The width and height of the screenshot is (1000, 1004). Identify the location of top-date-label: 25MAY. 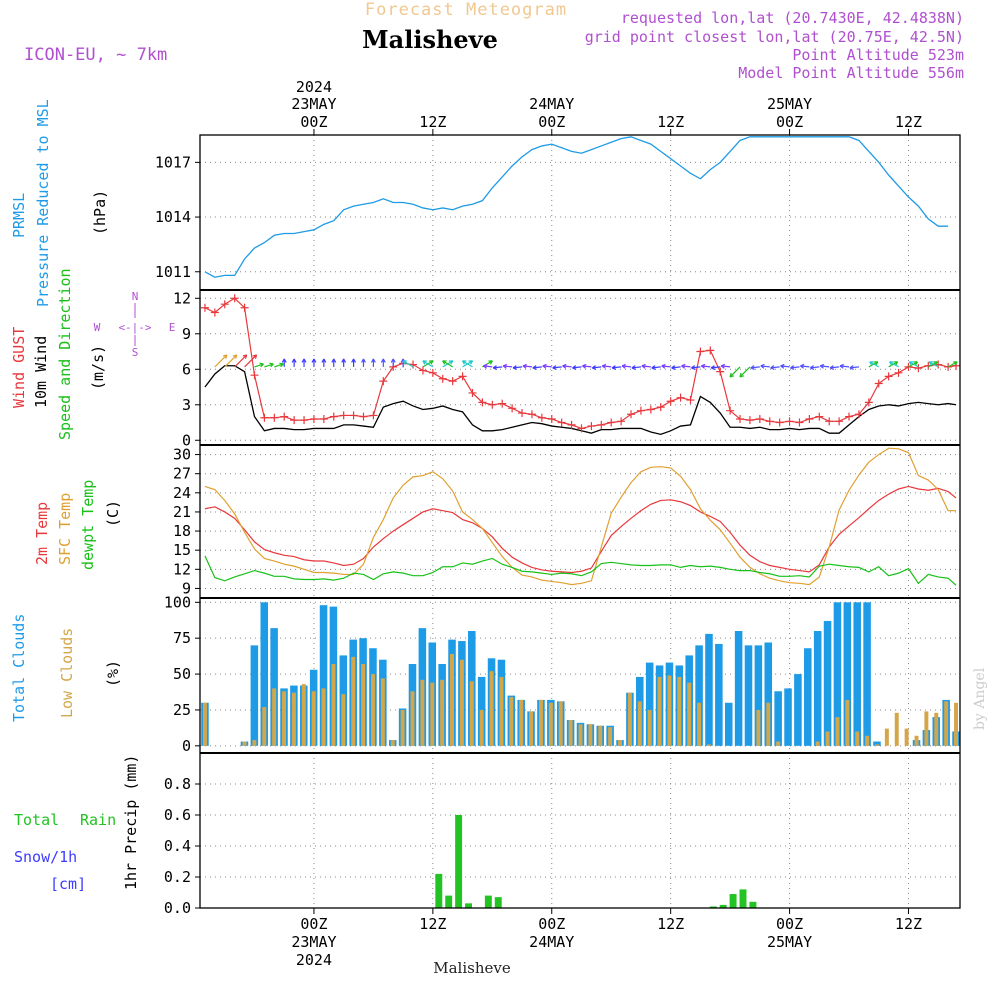
(789, 104).